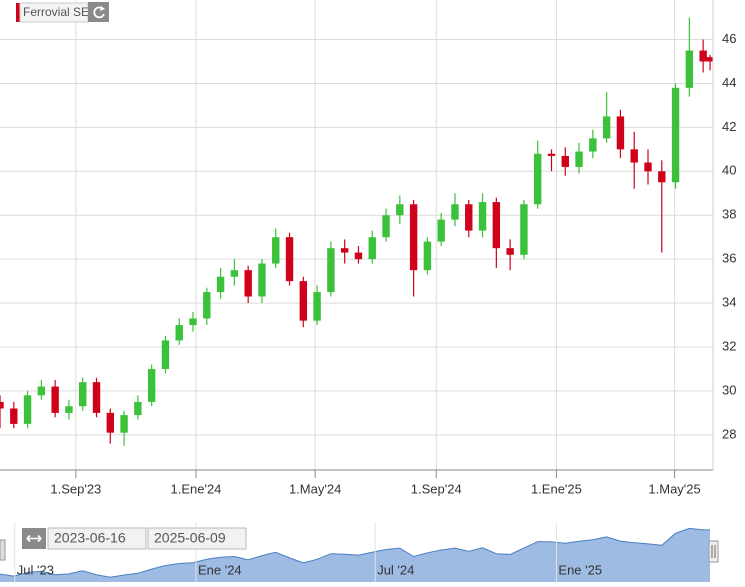 This screenshot has height=587, width=745. What do you see at coordinates (729, 389) in the screenshot?
I see `y-tick-label: 30` at bounding box center [729, 389].